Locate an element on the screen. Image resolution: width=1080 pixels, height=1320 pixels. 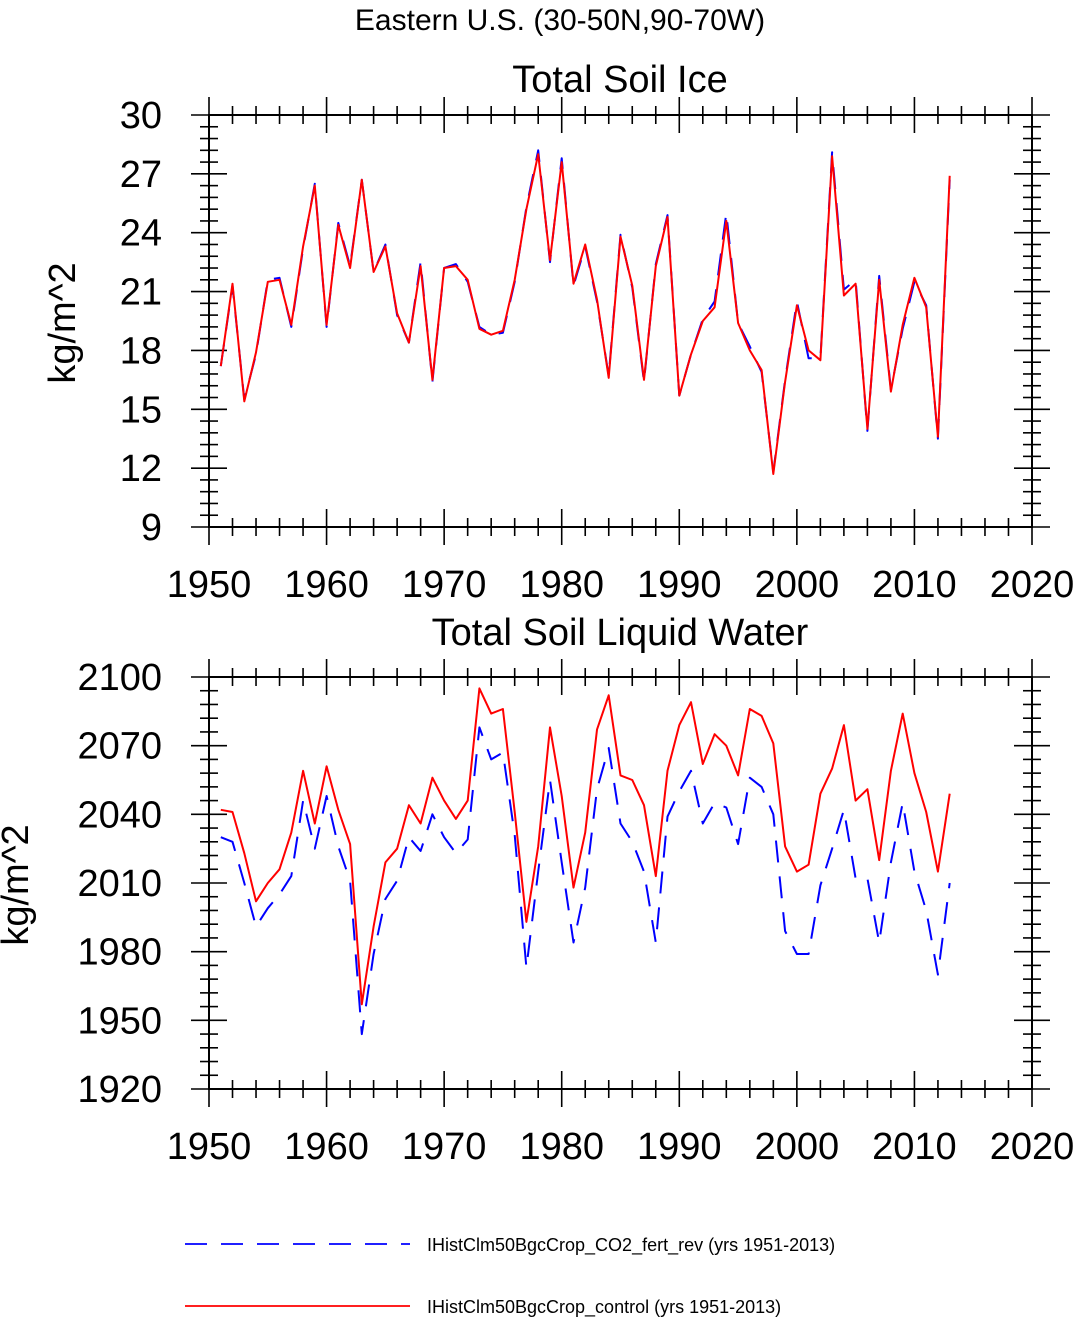
y-tick-label: 2070 is located at coordinates (119, 747).